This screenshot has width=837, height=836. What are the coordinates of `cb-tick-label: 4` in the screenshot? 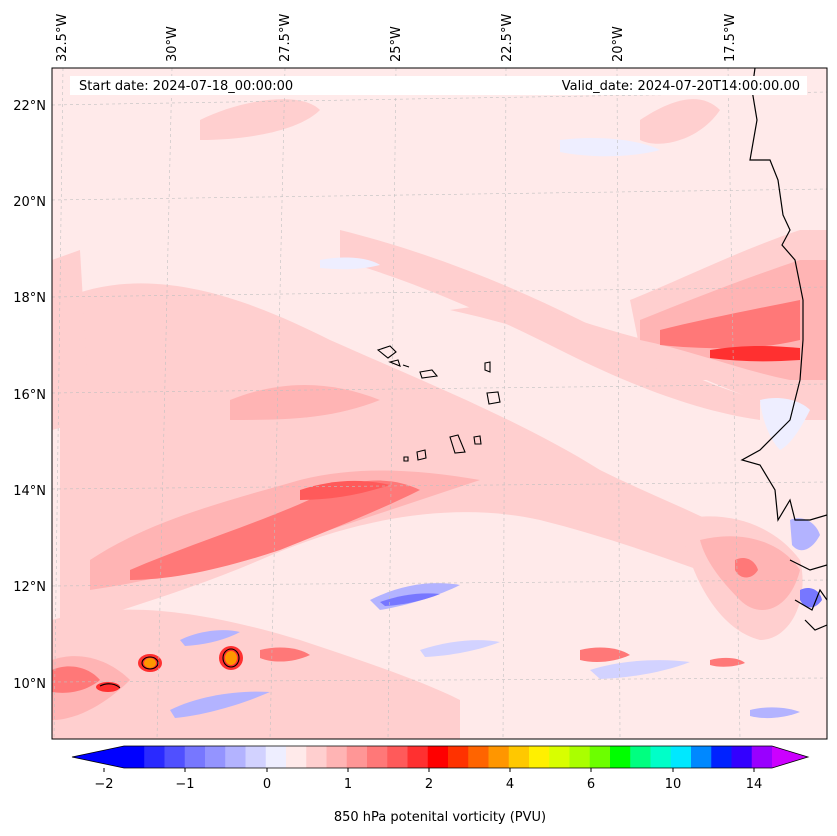 It's located at (510, 784).